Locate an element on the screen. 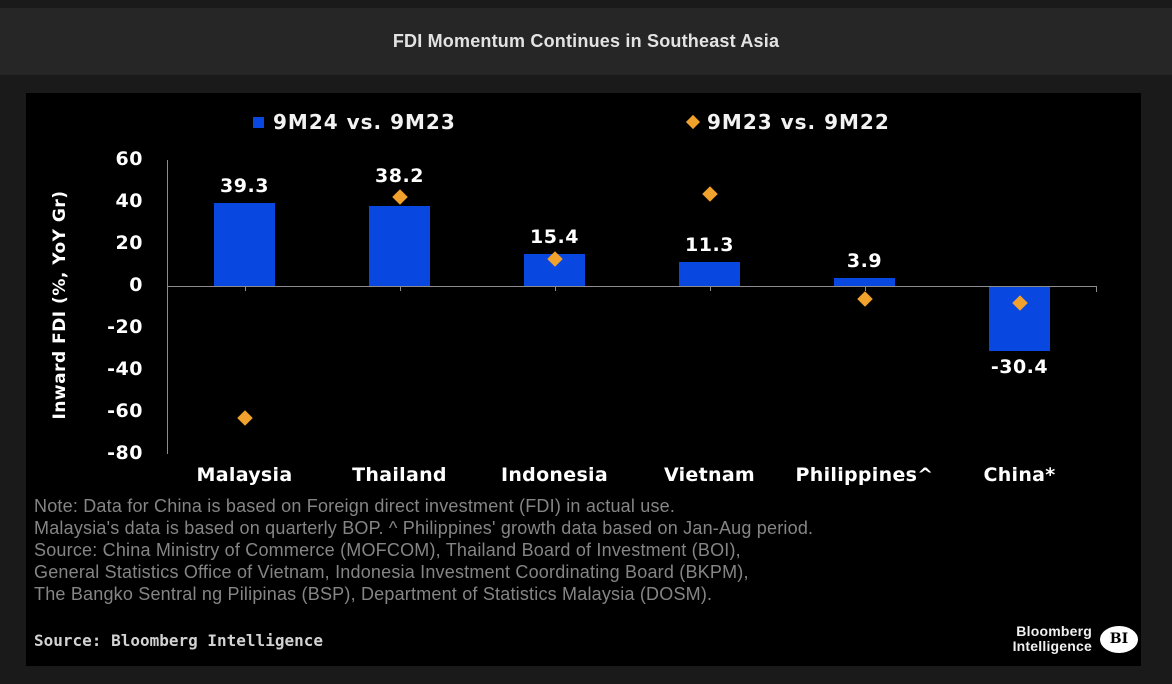  y-tick-label: -60 is located at coordinates (125, 411).